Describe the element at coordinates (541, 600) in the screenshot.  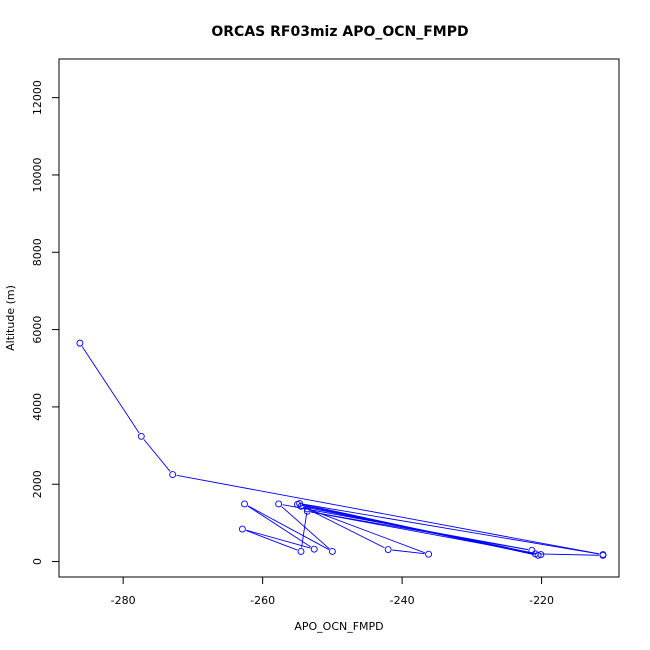
I see `x-tick-label: -220` at that location.